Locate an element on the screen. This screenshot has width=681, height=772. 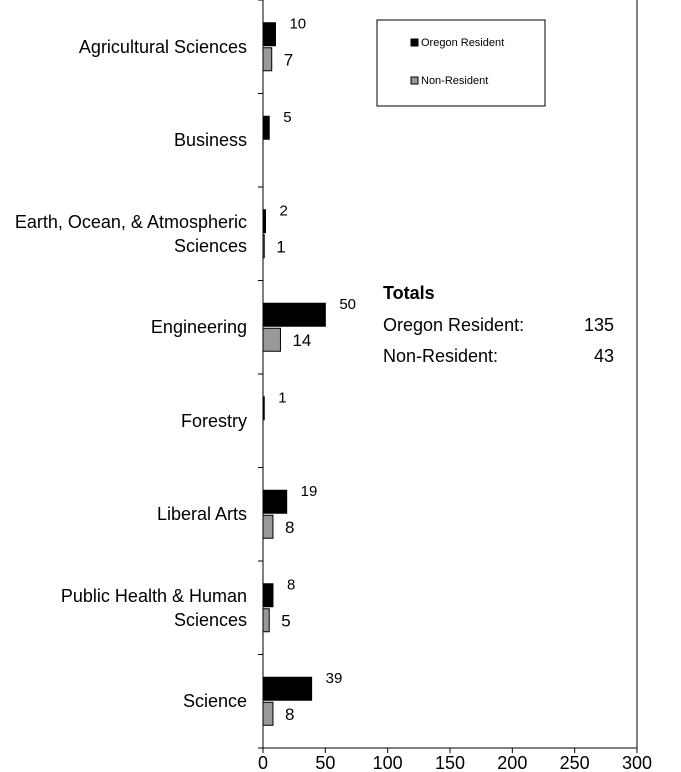
data-label: 50 is located at coordinates (347, 304).